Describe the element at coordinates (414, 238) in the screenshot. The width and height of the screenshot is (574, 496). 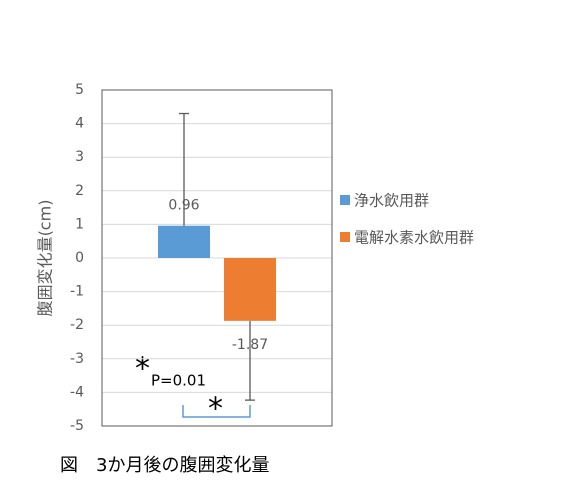
I see `legend-label: 電解水素水飲用群` at that location.